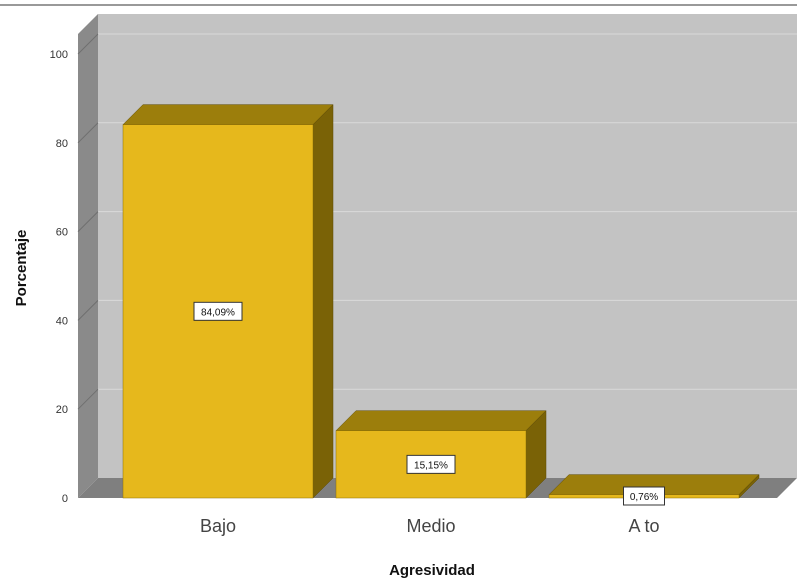  I want to click on data-label: 0,76%, so click(644, 496).